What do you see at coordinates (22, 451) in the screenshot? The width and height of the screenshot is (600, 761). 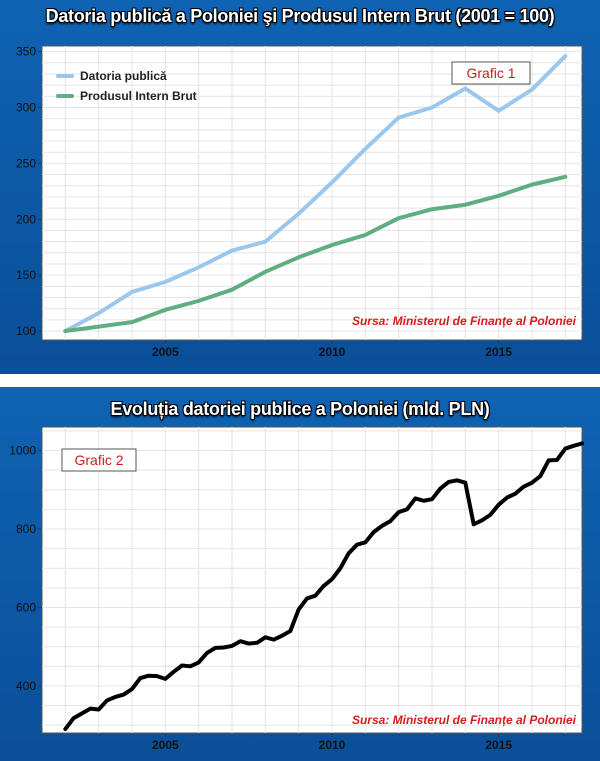 I see `y-tick-label: 1000` at bounding box center [22, 451].